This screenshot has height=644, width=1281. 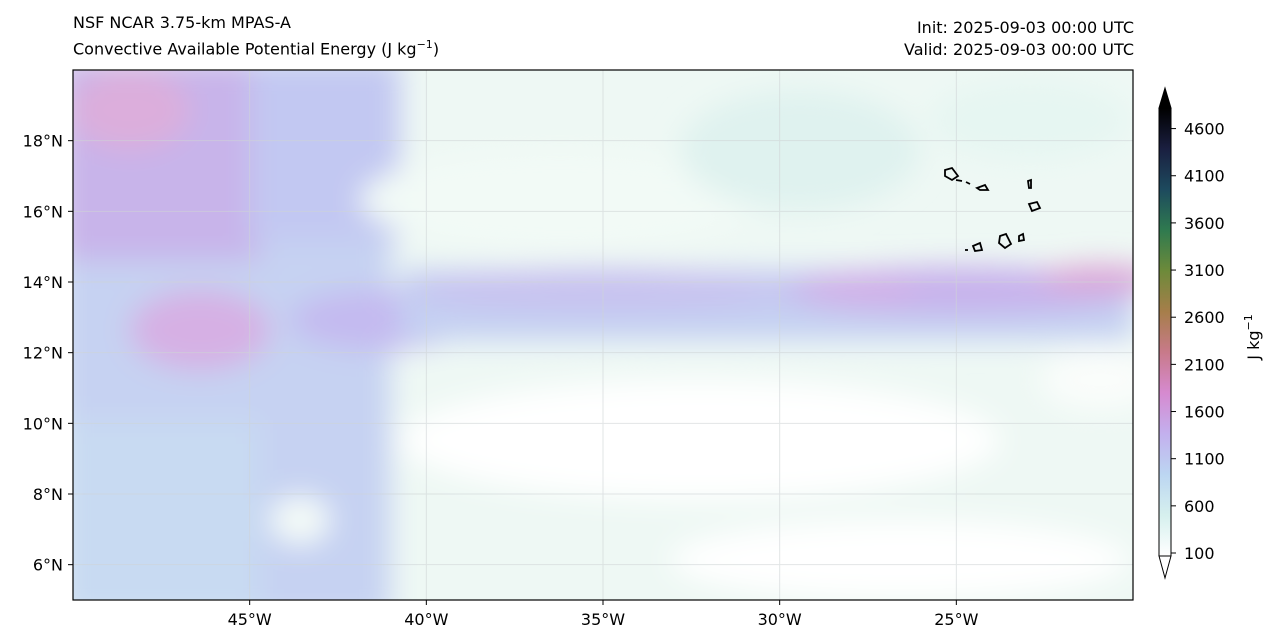 I want to click on colorbar-label-sup: −1, so click(x=1248, y=322).